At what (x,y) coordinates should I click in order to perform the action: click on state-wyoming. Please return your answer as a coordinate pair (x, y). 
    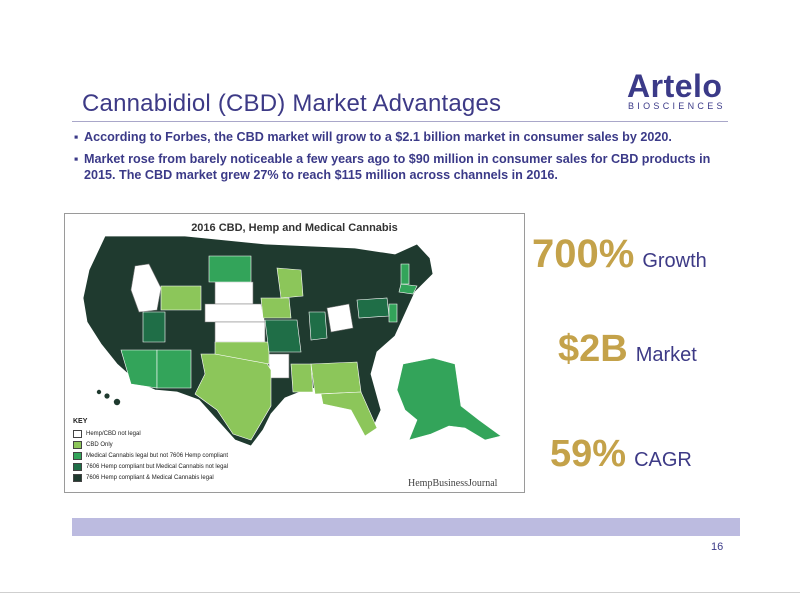
    Looking at the image, I should click on (181, 298).